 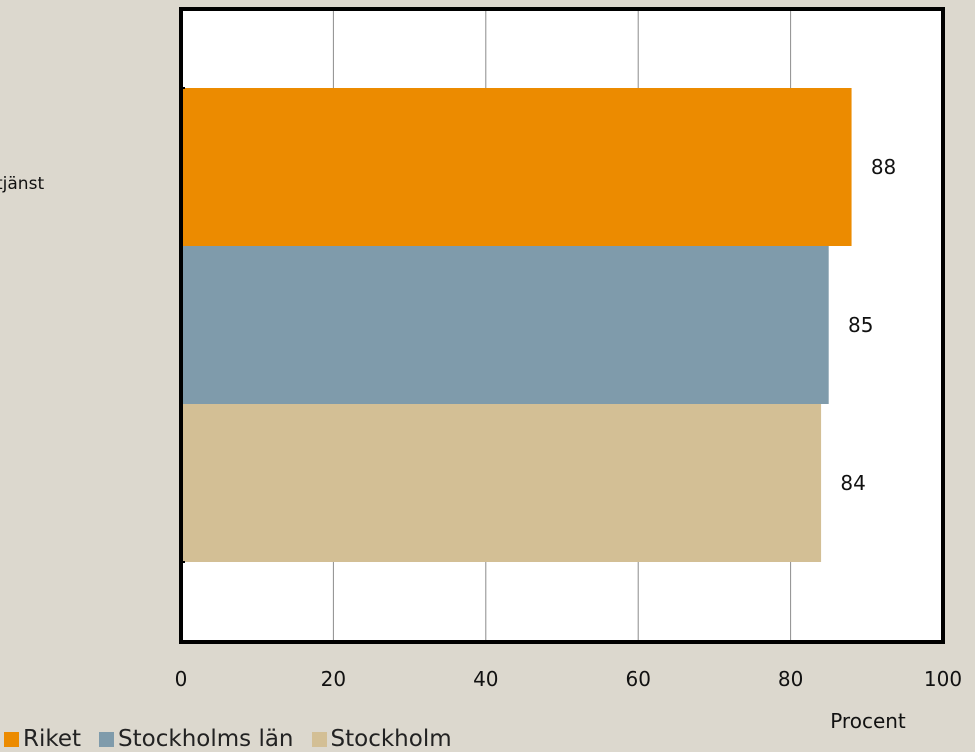 I want to click on legend-label-stockholms-lan: Stockholms län, so click(x=206, y=739).